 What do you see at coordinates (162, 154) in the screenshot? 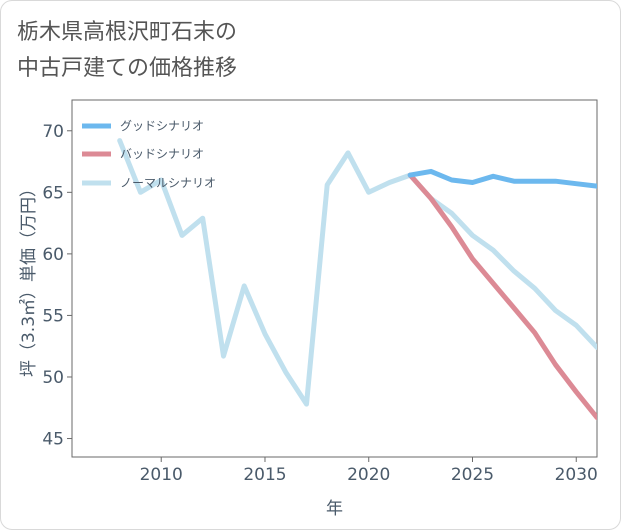
I see `legend-label-bad: バッドシナリオ` at bounding box center [162, 154].